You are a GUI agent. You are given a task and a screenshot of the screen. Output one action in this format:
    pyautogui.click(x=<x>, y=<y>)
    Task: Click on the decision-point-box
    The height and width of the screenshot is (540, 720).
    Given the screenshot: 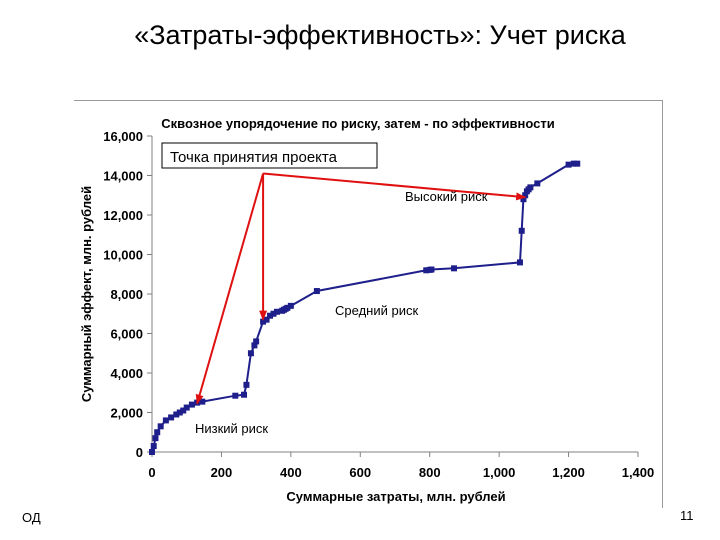 What is the action you would take?
    pyautogui.click(x=269, y=155)
    